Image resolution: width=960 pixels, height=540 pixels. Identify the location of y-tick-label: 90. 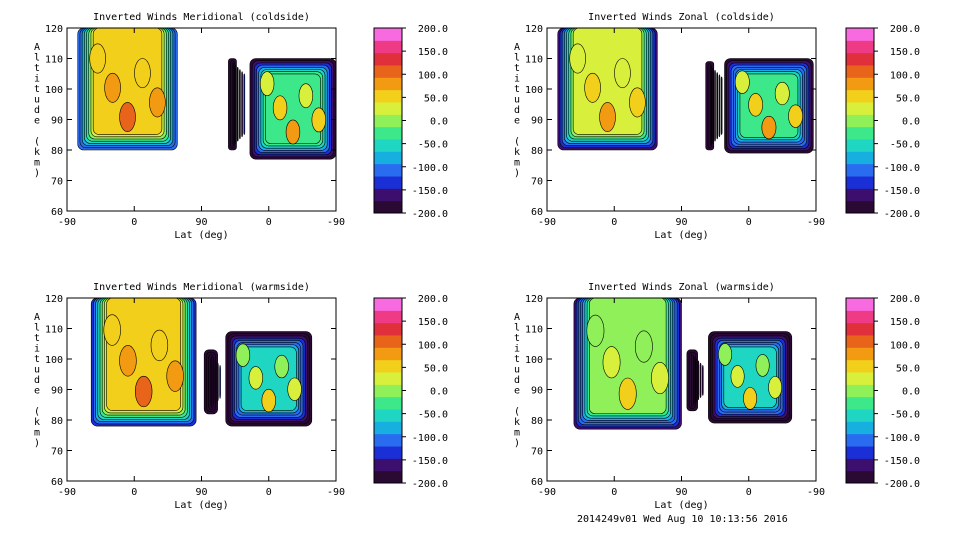
(57, 121).